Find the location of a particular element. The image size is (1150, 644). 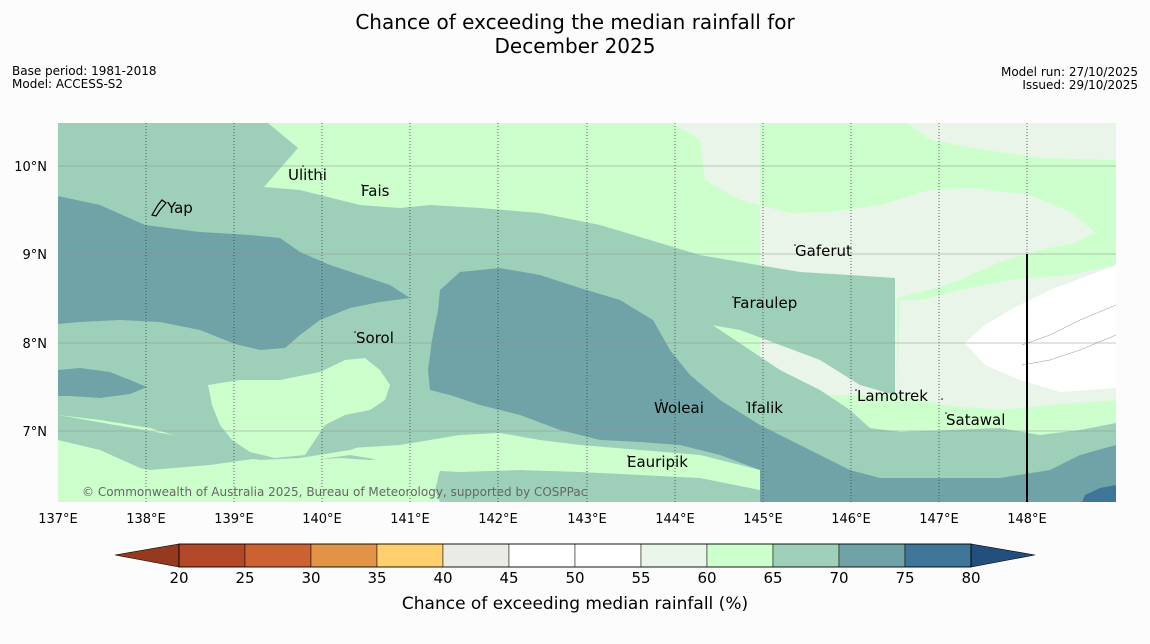

lon-label: 140°E is located at coordinates (322, 519).